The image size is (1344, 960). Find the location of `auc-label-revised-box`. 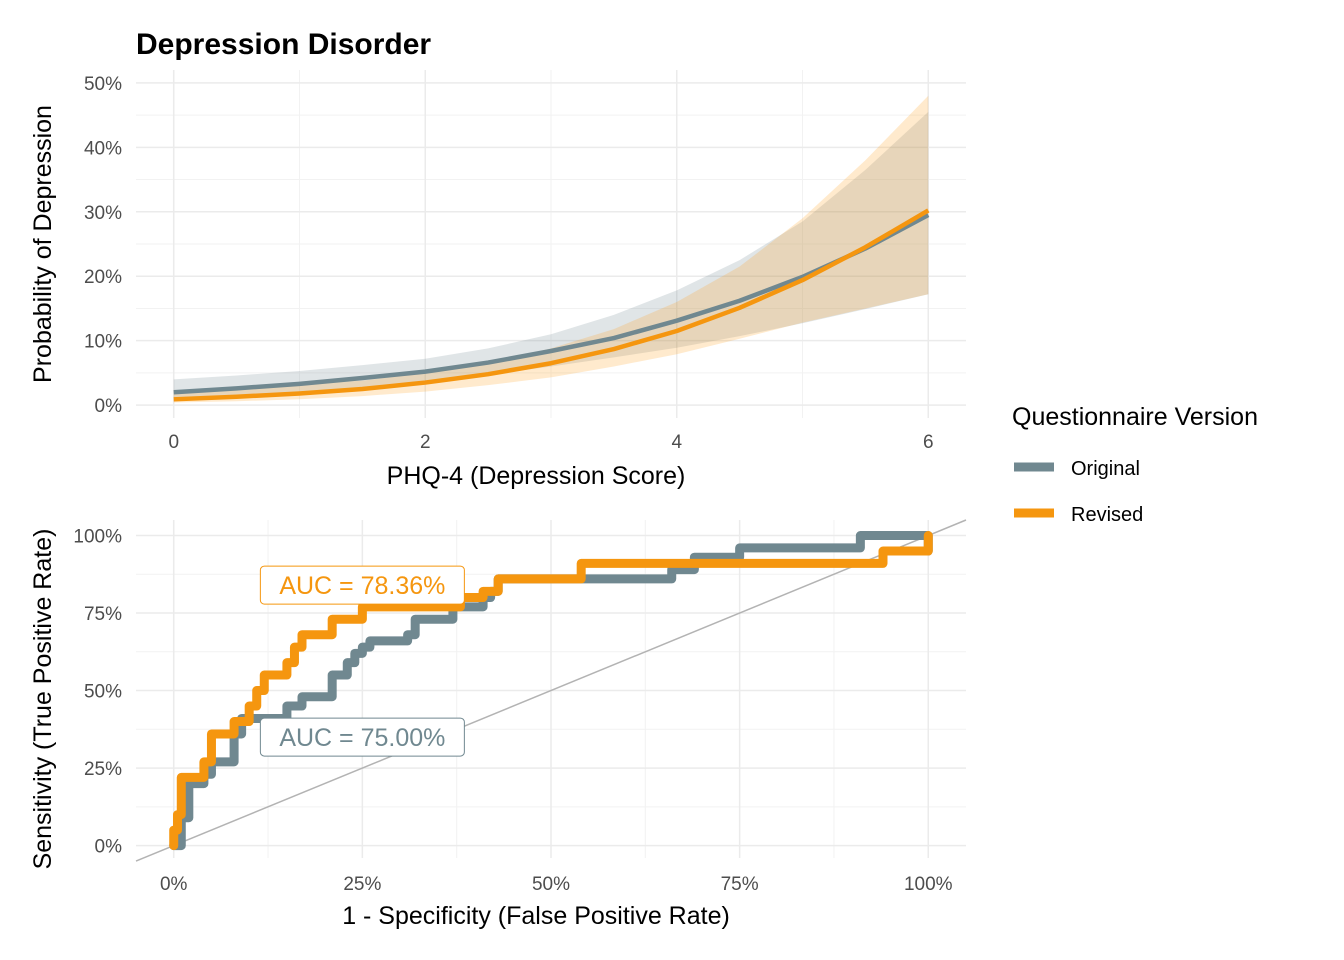

auc-label-revised-box is located at coordinates (362, 585).